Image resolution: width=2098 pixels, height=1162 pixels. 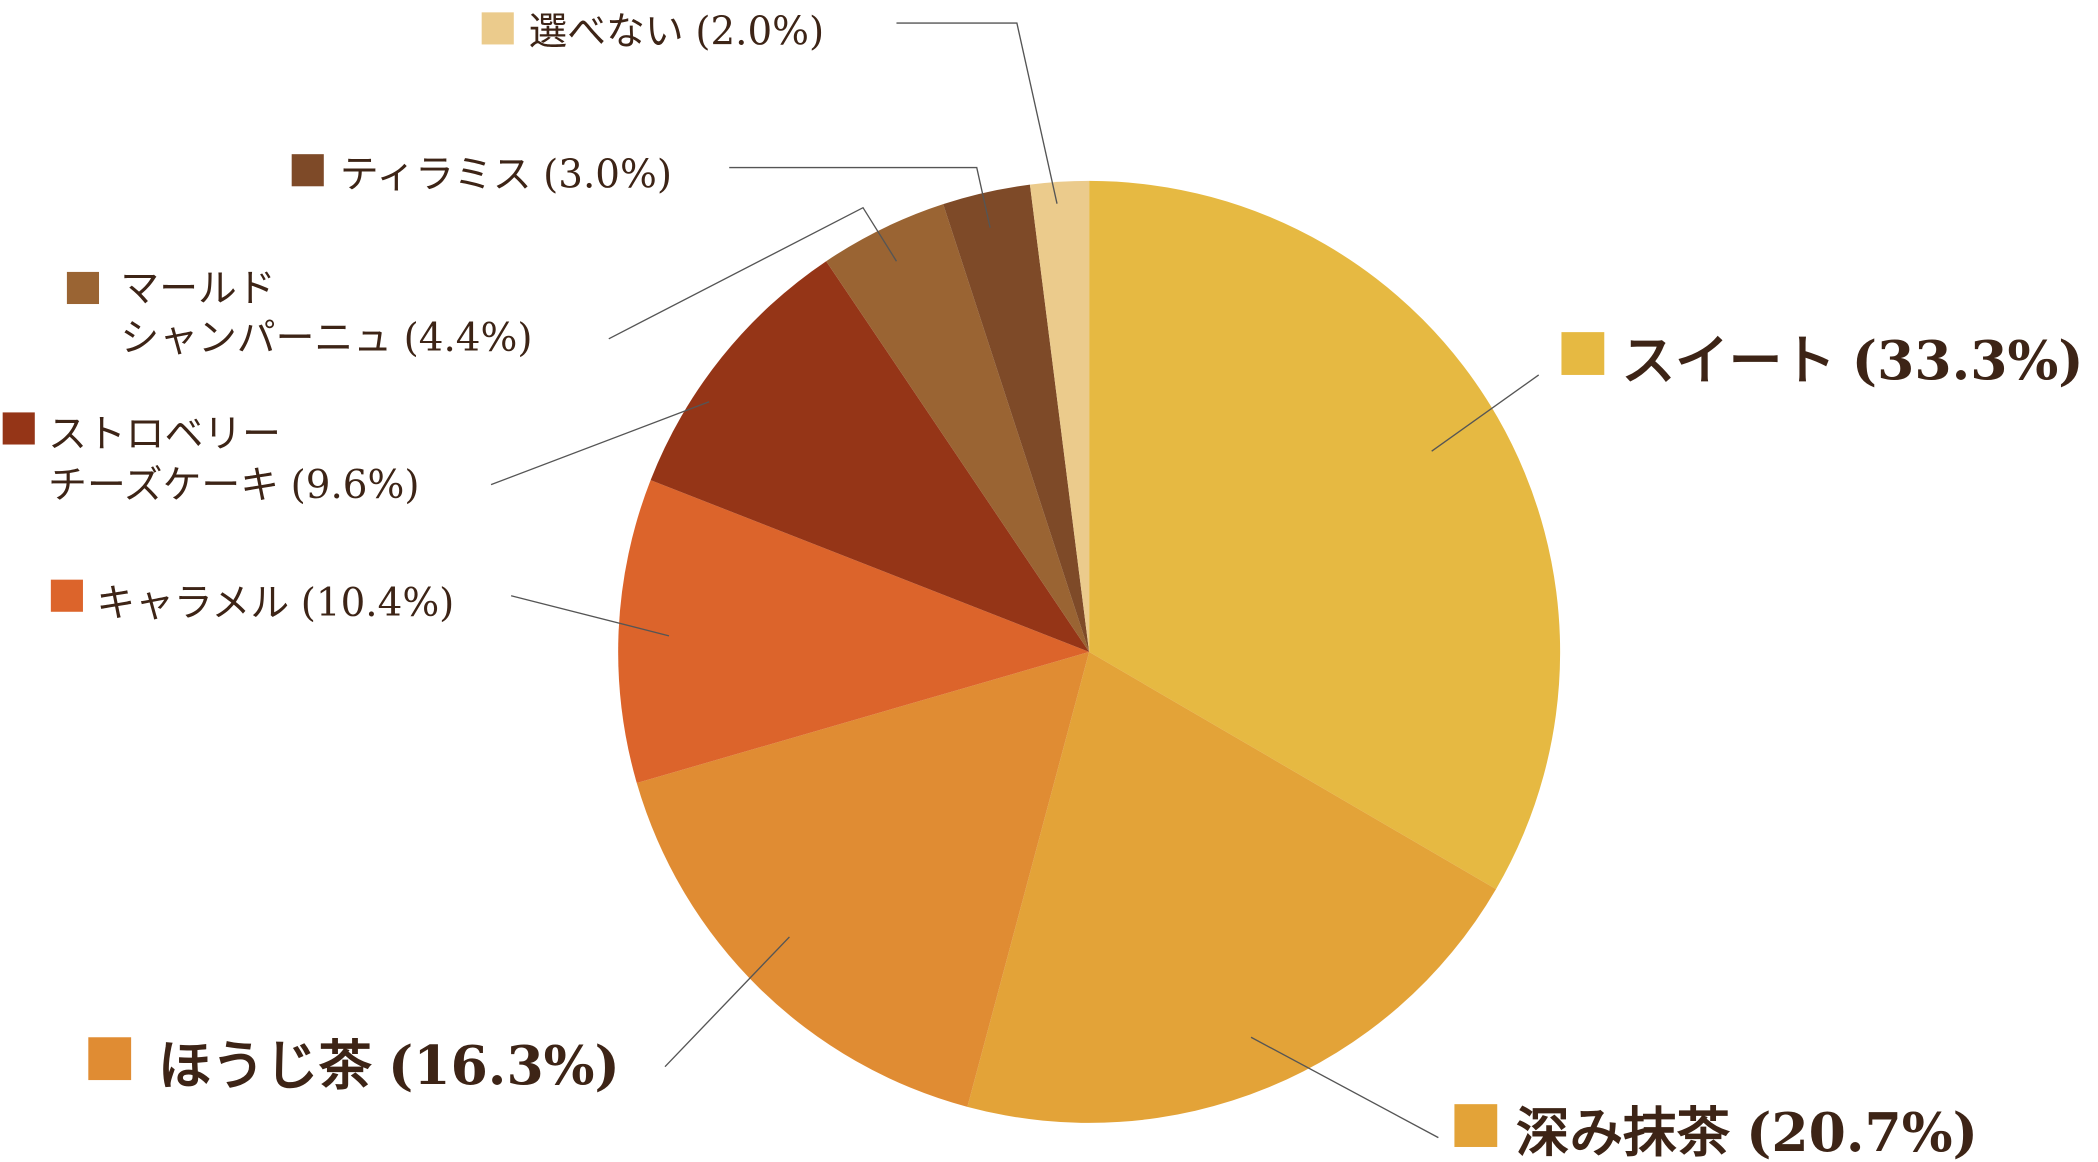 What do you see at coordinates (378, 603) in the screenshot?
I see `value-label: (10.4%)` at bounding box center [378, 603].